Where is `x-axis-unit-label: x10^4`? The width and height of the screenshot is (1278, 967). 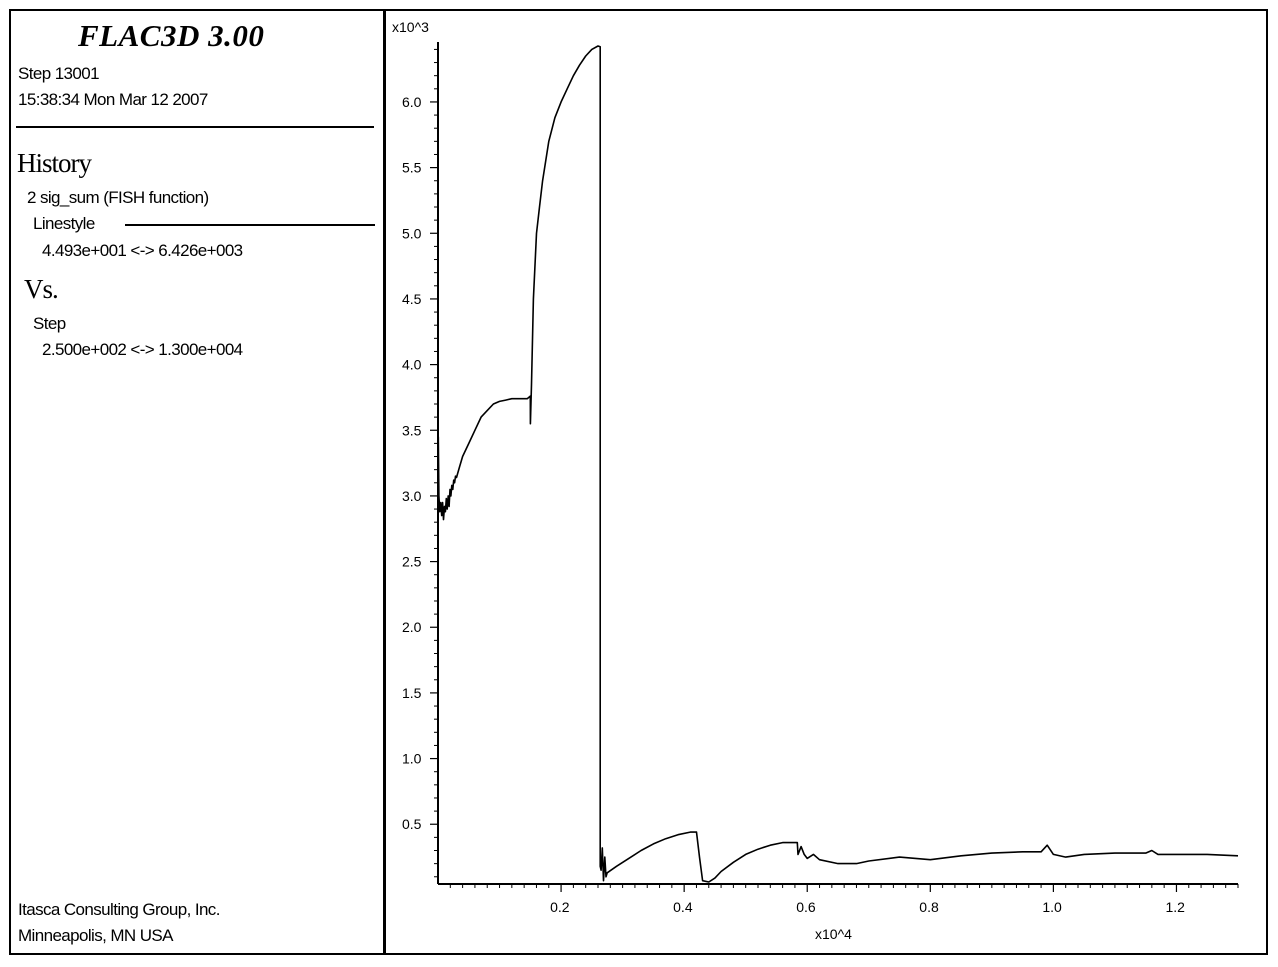 x-axis-unit-label: x10^4 is located at coordinates (833, 934).